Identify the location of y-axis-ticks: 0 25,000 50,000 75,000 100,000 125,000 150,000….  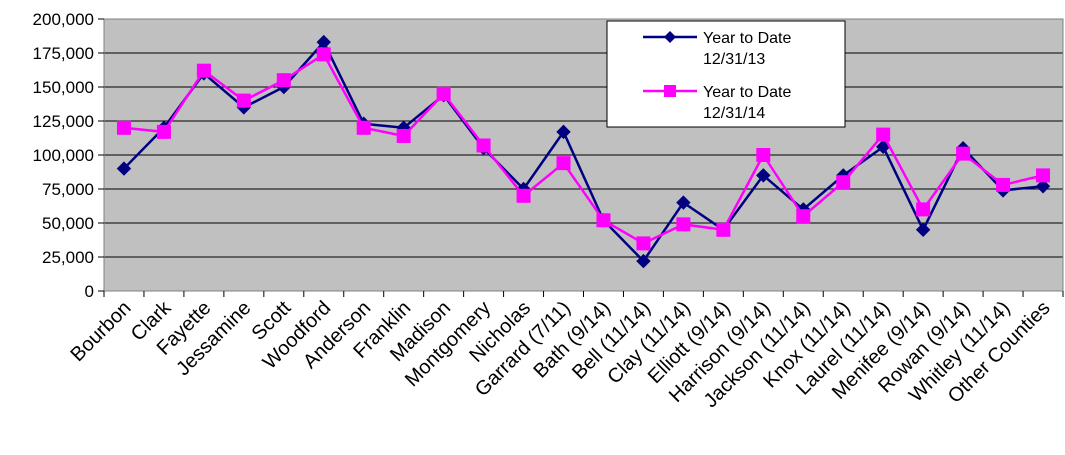
(68, 155).